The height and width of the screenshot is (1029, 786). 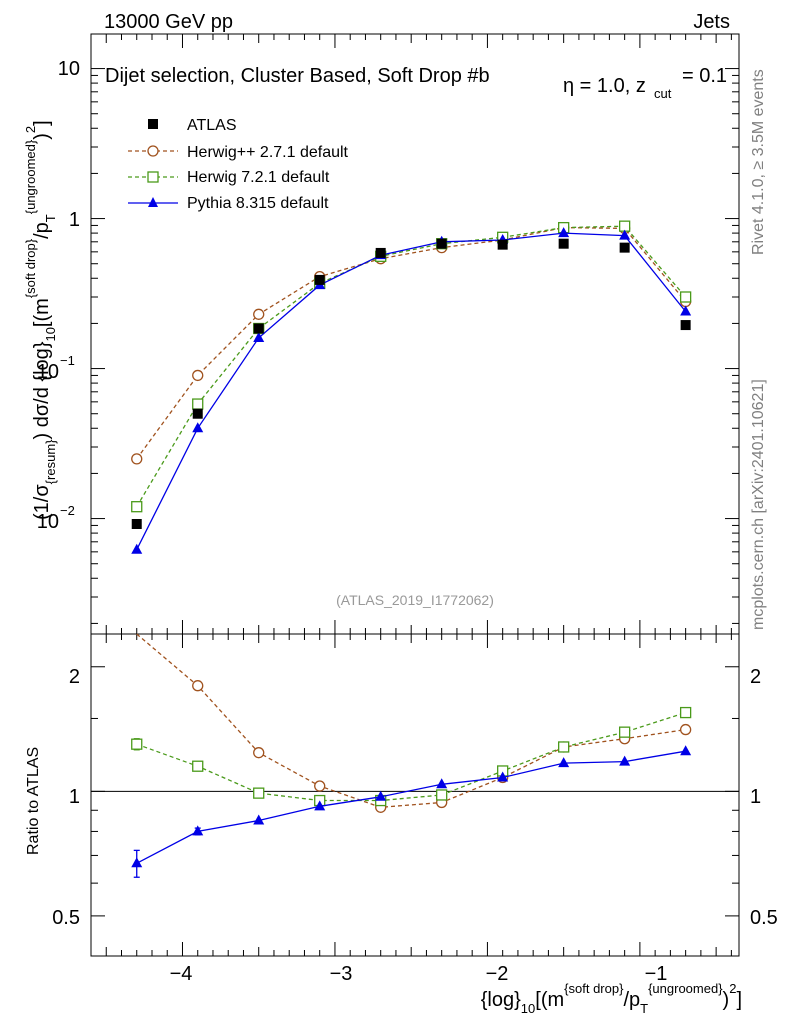 What do you see at coordinates (411, 756) in the screenshot?
I see `ratio-line-herwig7` at bounding box center [411, 756].